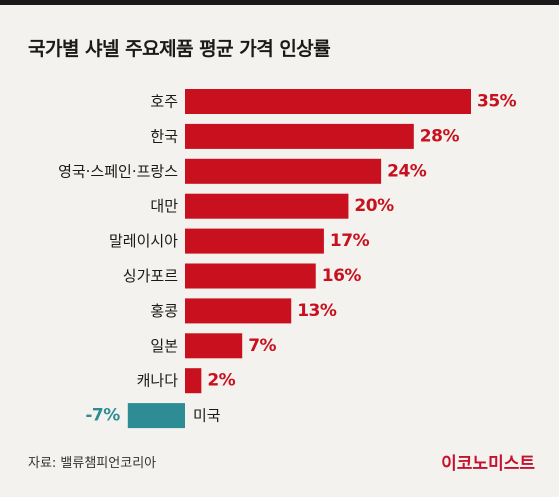 Image resolution: width=559 pixels, height=497 pixels. Describe the element at coordinates (118, 171) in the screenshot. I see `category-label: 영국·스페인·프랑스` at that location.